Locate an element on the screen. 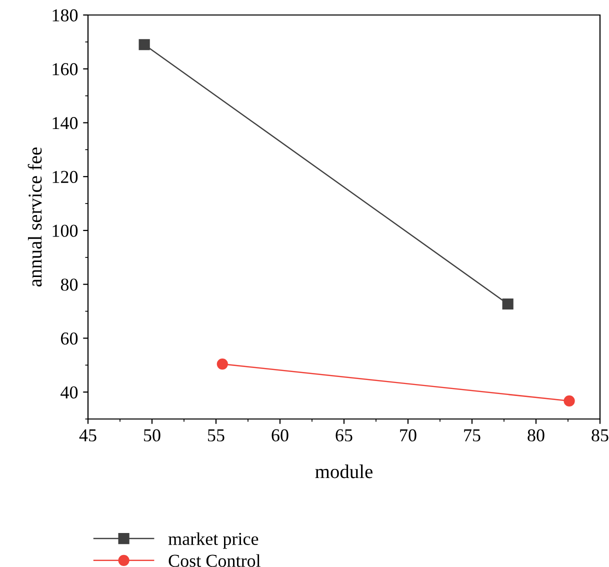 Image resolution: width=609 pixels, height=567 pixels. y-tick-label: 100 is located at coordinates (65, 230).